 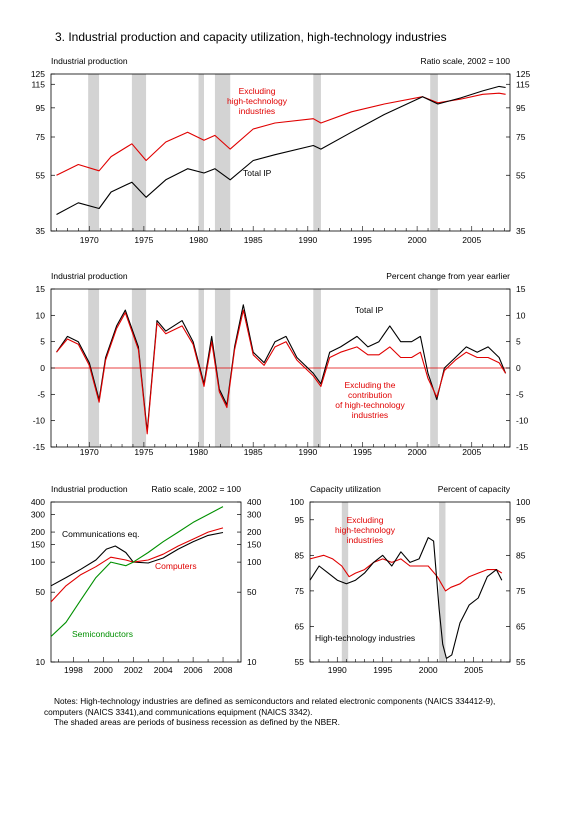 I want to click on panel-title-right: Percent change from year earlier, so click(x=448, y=276).